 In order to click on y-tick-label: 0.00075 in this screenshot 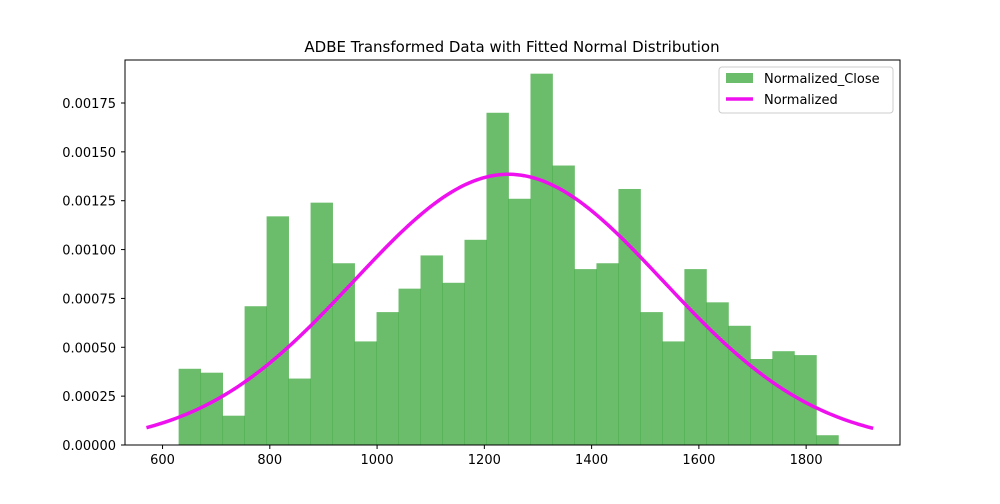, I will do `click(89, 299)`.